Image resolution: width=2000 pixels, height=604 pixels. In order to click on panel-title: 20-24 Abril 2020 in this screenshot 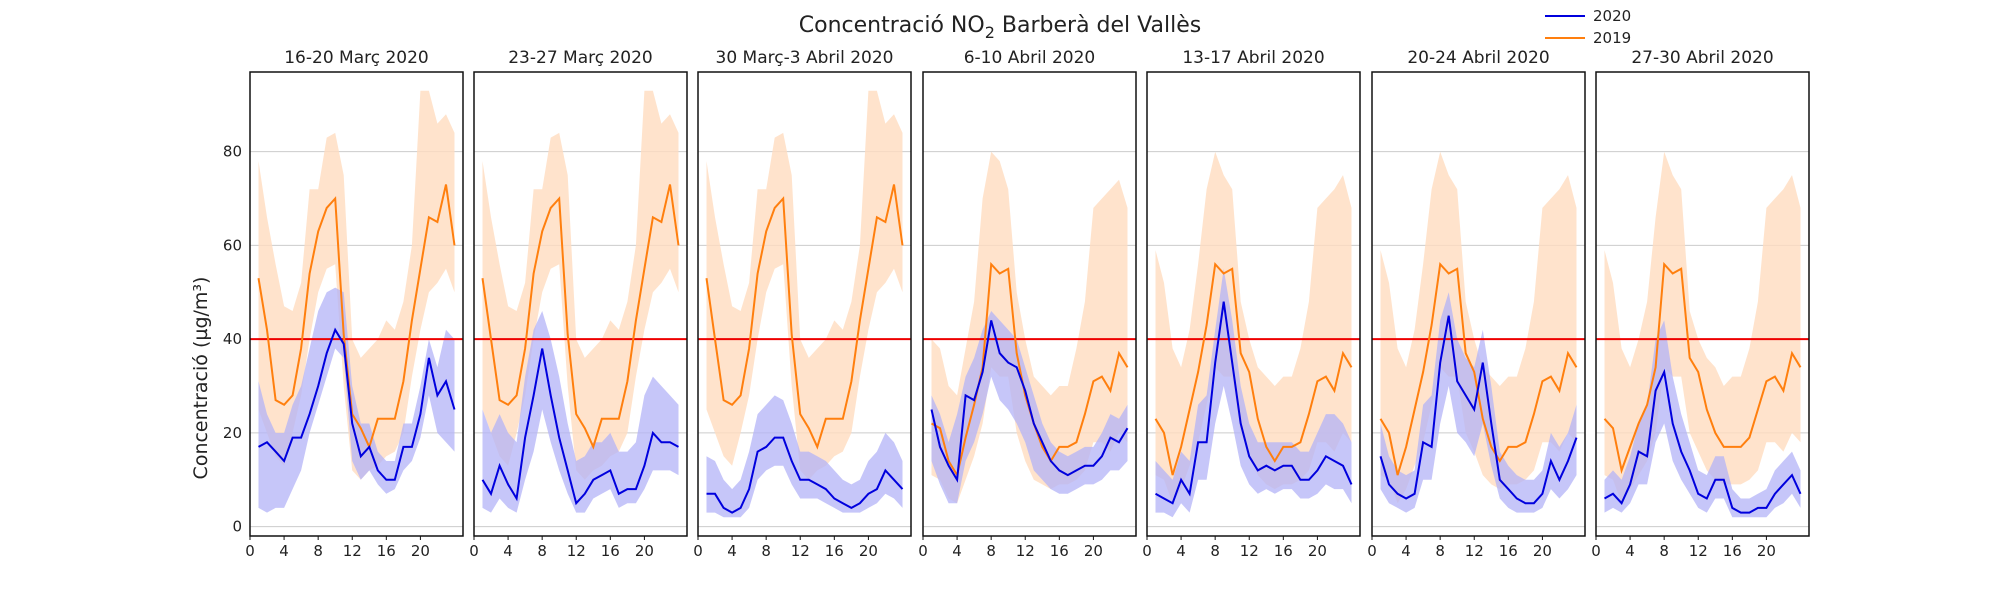, I will do `click(1478, 58)`.